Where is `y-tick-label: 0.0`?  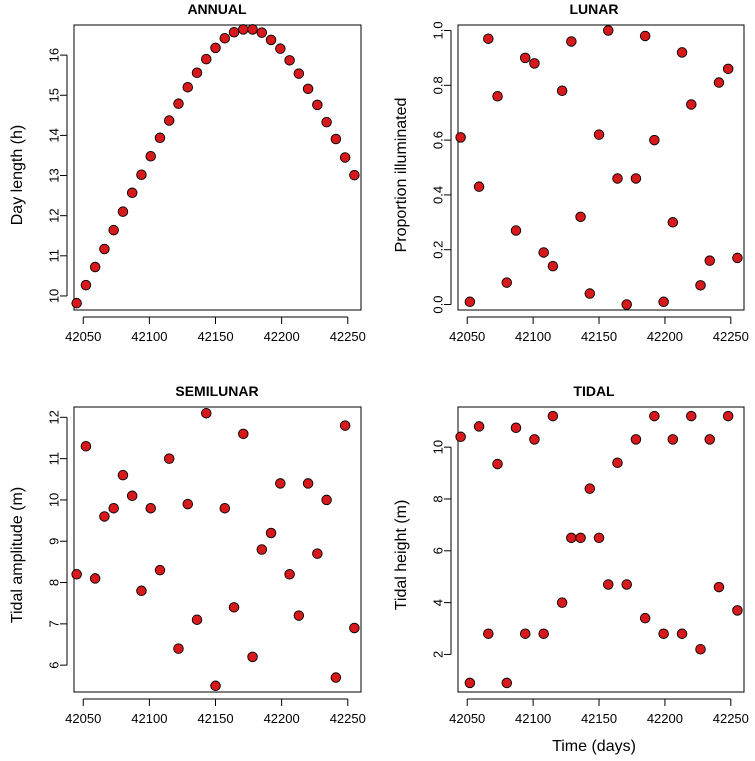
y-tick-label: 0.0 is located at coordinates (437, 304).